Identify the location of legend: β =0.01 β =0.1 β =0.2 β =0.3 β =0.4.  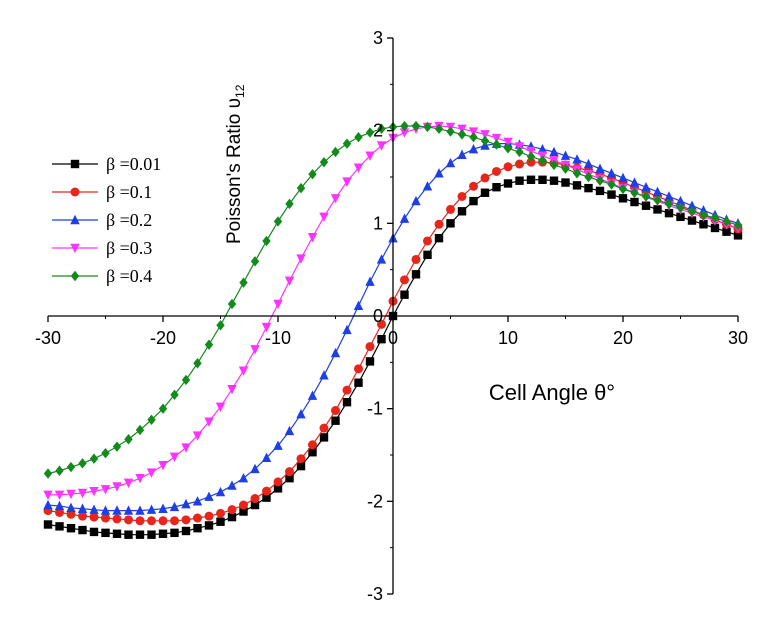
(106, 220).